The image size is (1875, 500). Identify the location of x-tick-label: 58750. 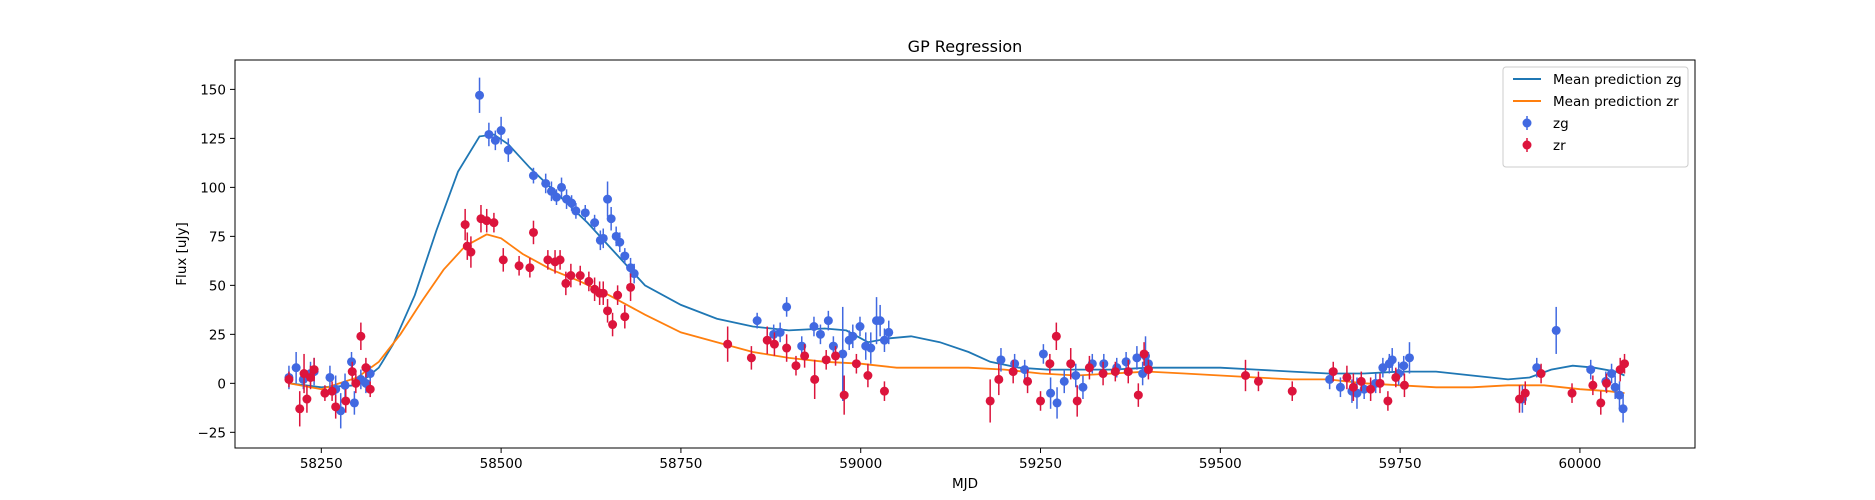
(680, 464).